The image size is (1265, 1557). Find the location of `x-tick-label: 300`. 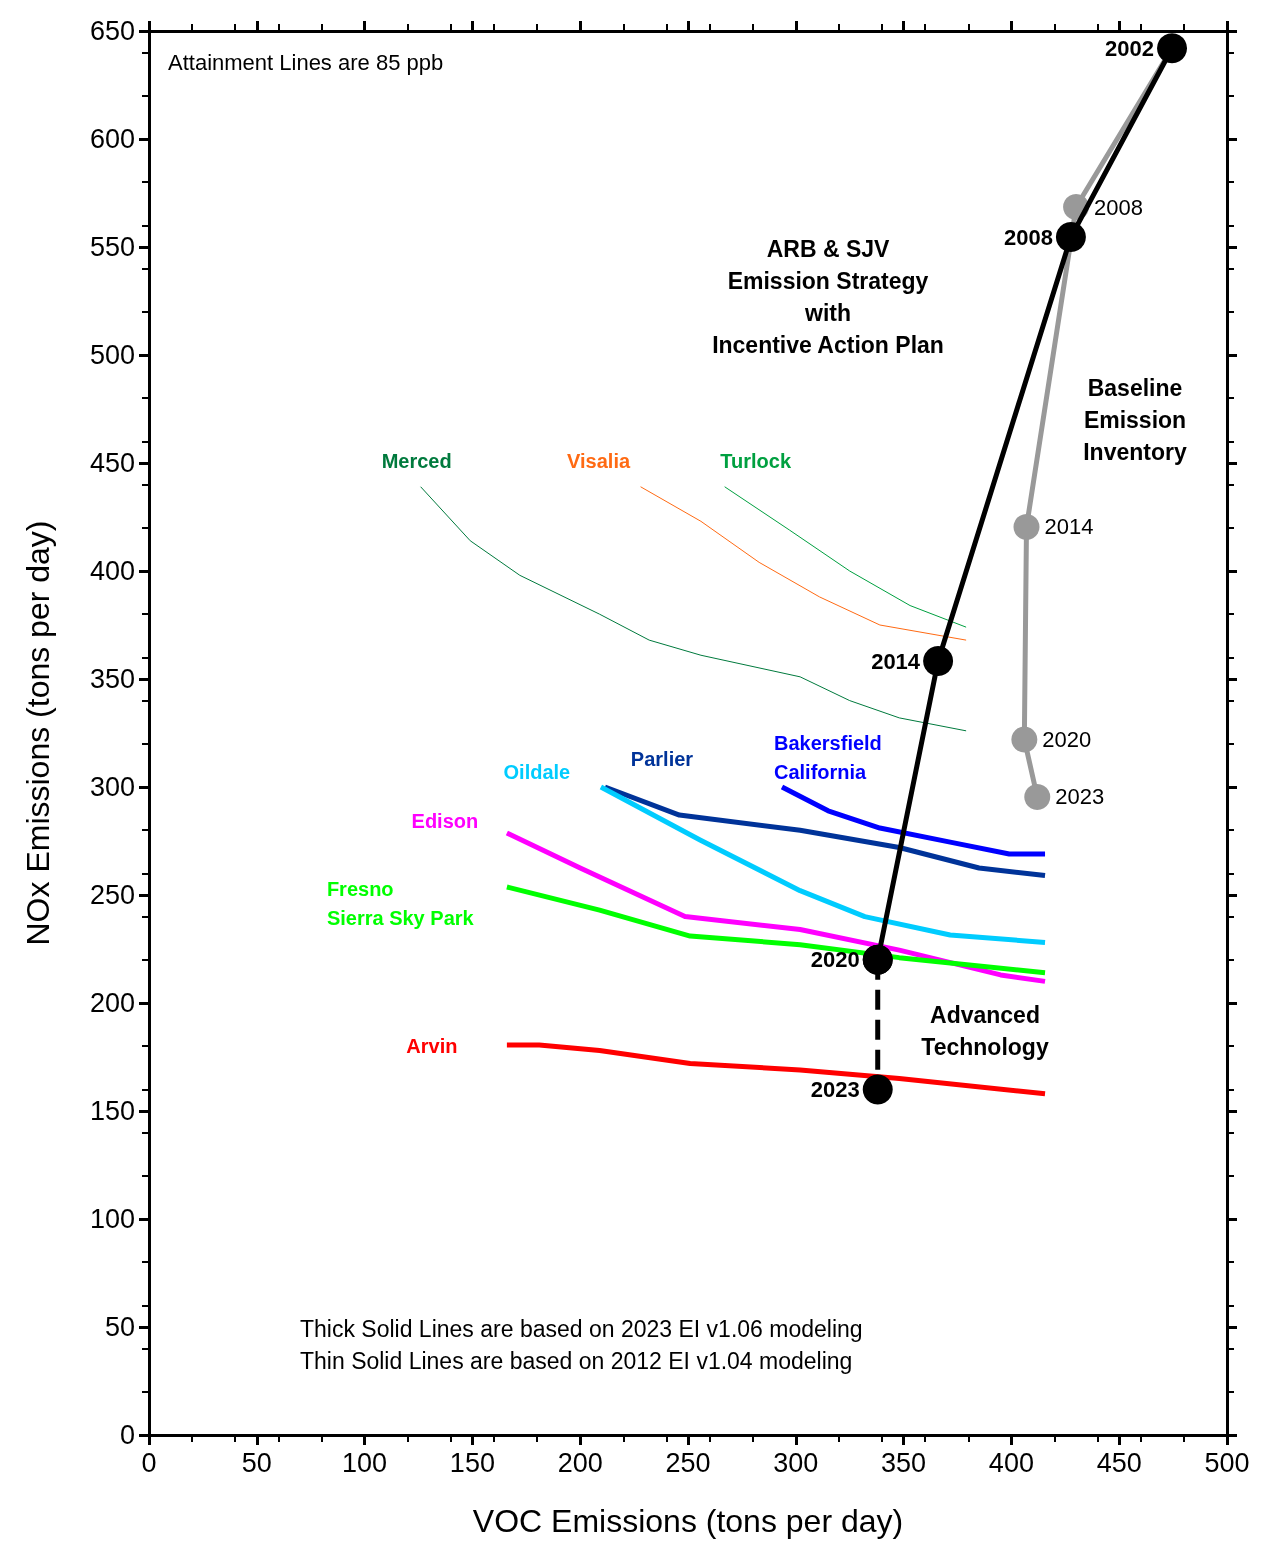

x-tick-label: 300 is located at coordinates (796, 1462).